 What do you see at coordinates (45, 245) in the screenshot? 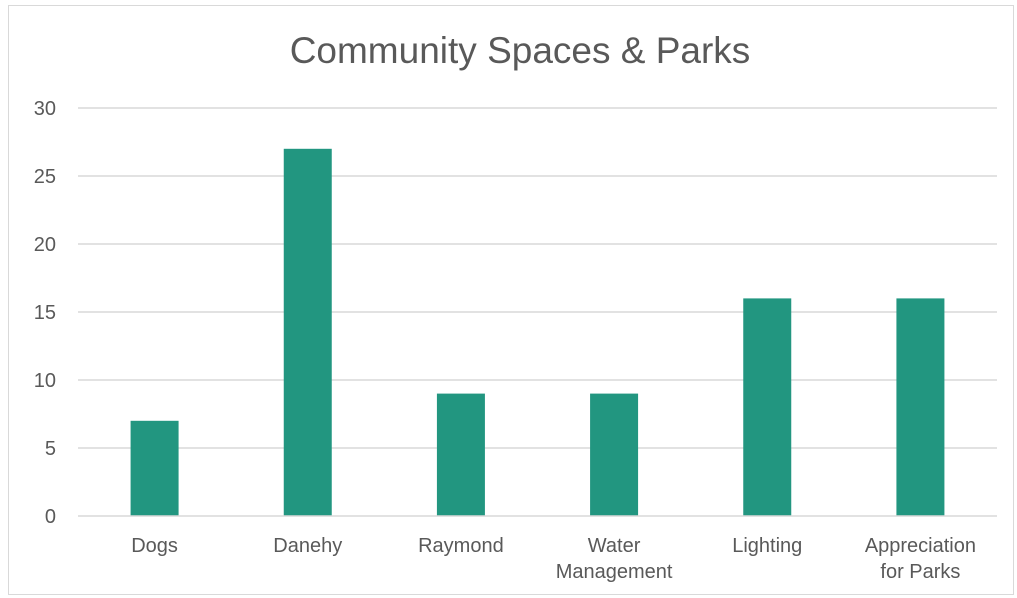
I see `y-tick-label-20: 20` at bounding box center [45, 245].